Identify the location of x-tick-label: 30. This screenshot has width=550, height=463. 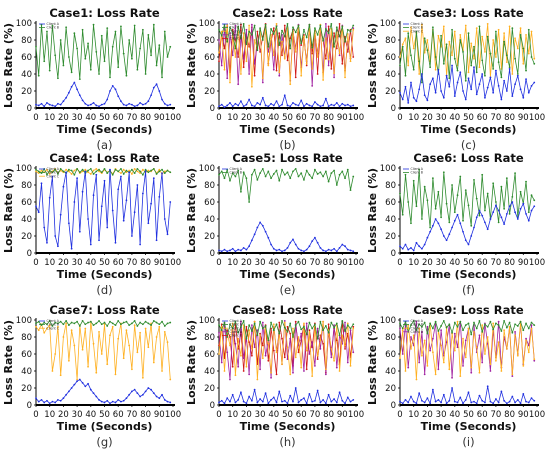
(441, 118).